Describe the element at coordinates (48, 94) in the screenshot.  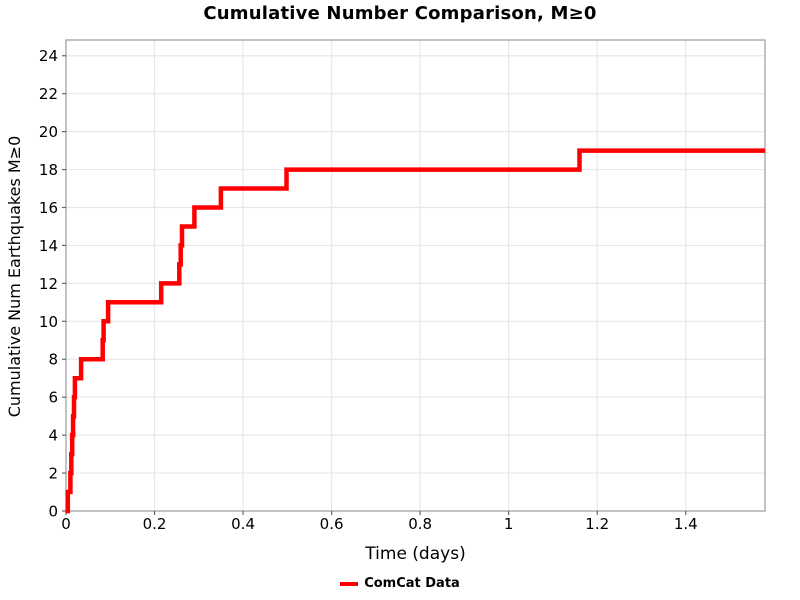
I see `y-tick-label: 22` at that location.